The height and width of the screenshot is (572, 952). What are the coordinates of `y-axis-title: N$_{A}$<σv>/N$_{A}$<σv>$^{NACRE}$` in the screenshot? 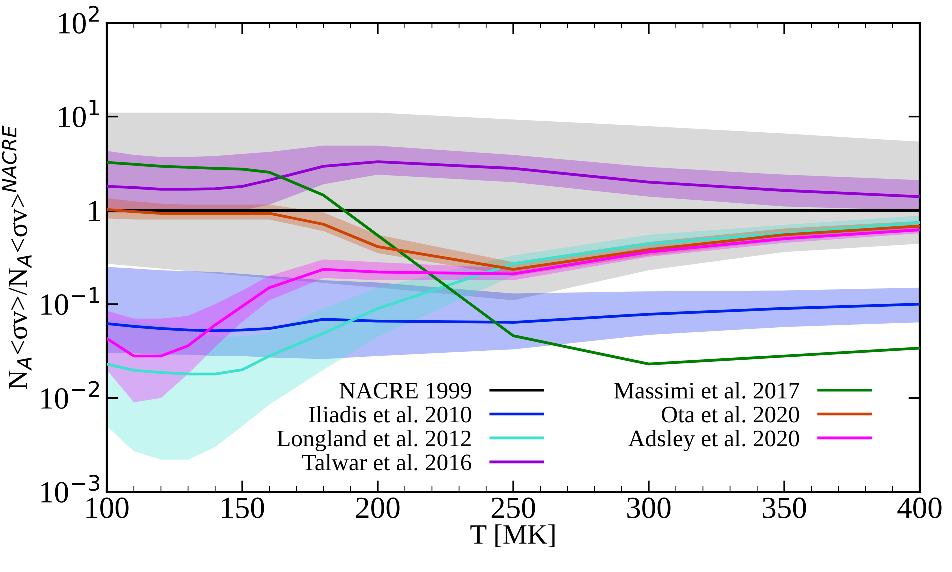 It's located at (17, 258).